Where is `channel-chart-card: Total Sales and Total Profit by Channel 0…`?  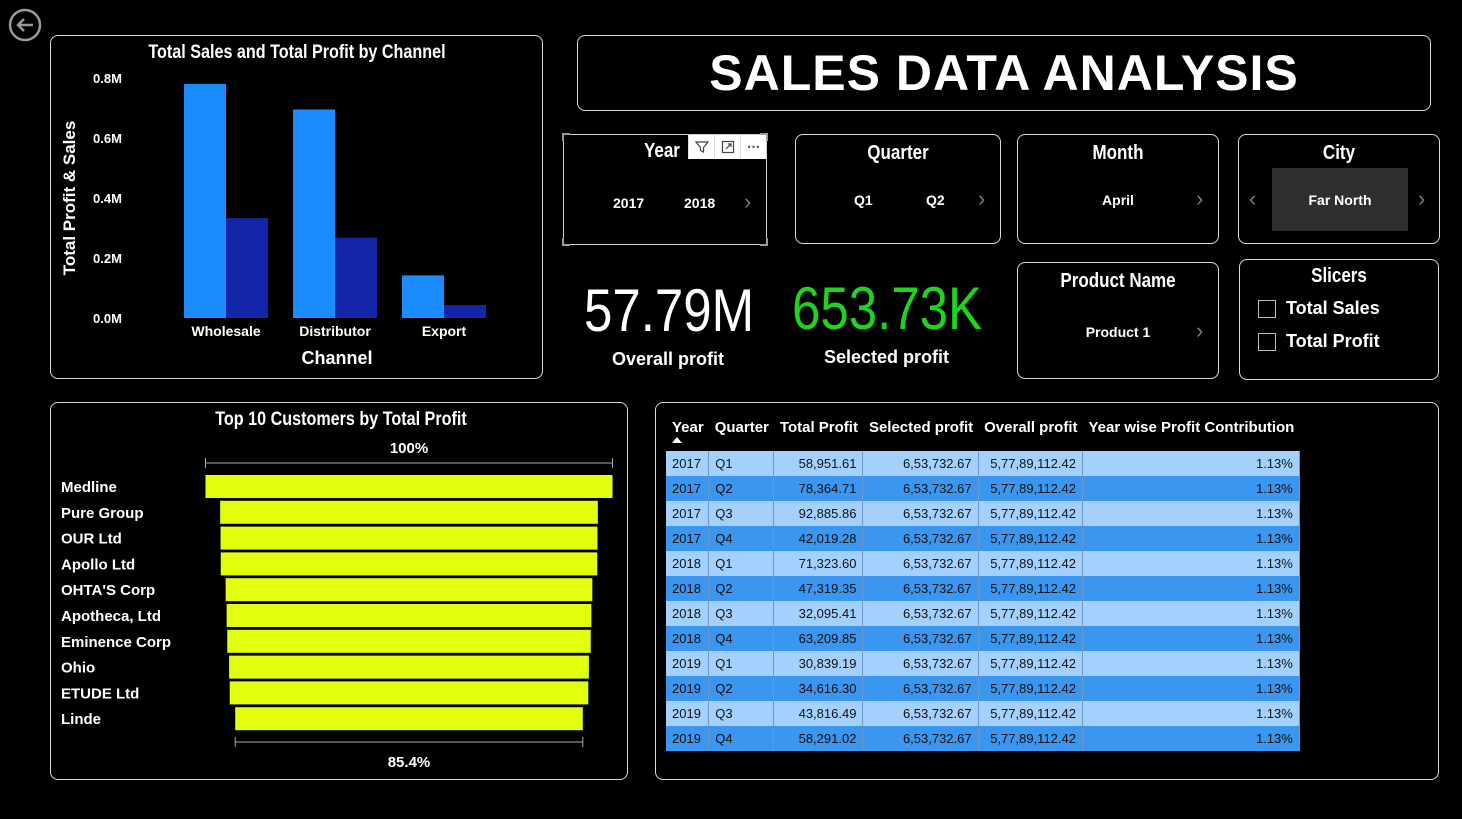 channel-chart-card: Total Sales and Total Profit by Channel 0… is located at coordinates (296, 207).